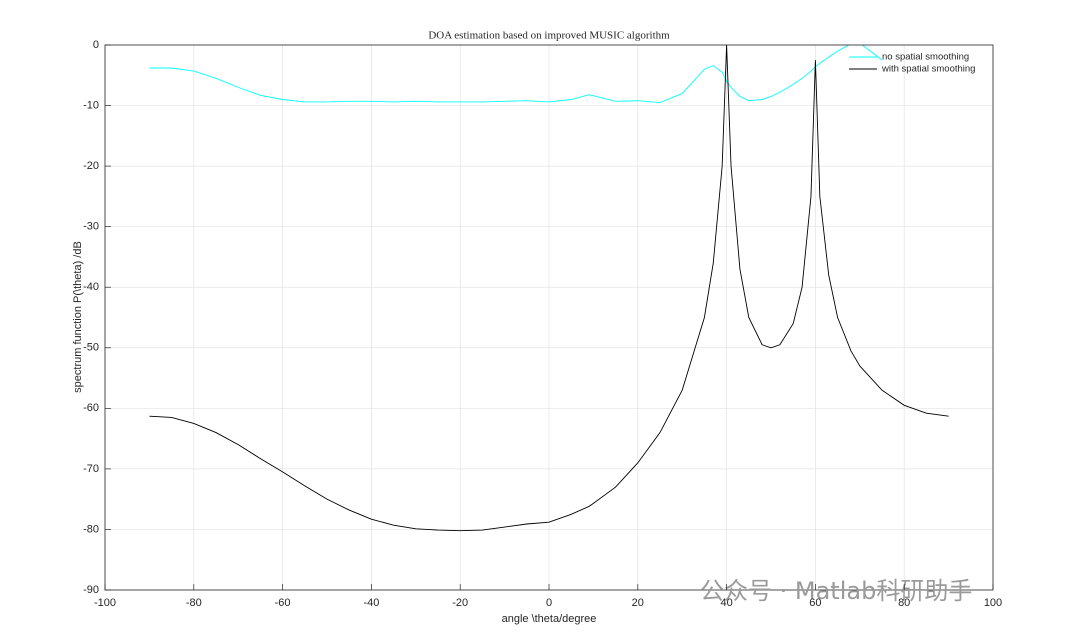  What do you see at coordinates (91, 287) in the screenshot?
I see `y-tick-label: -40` at bounding box center [91, 287].